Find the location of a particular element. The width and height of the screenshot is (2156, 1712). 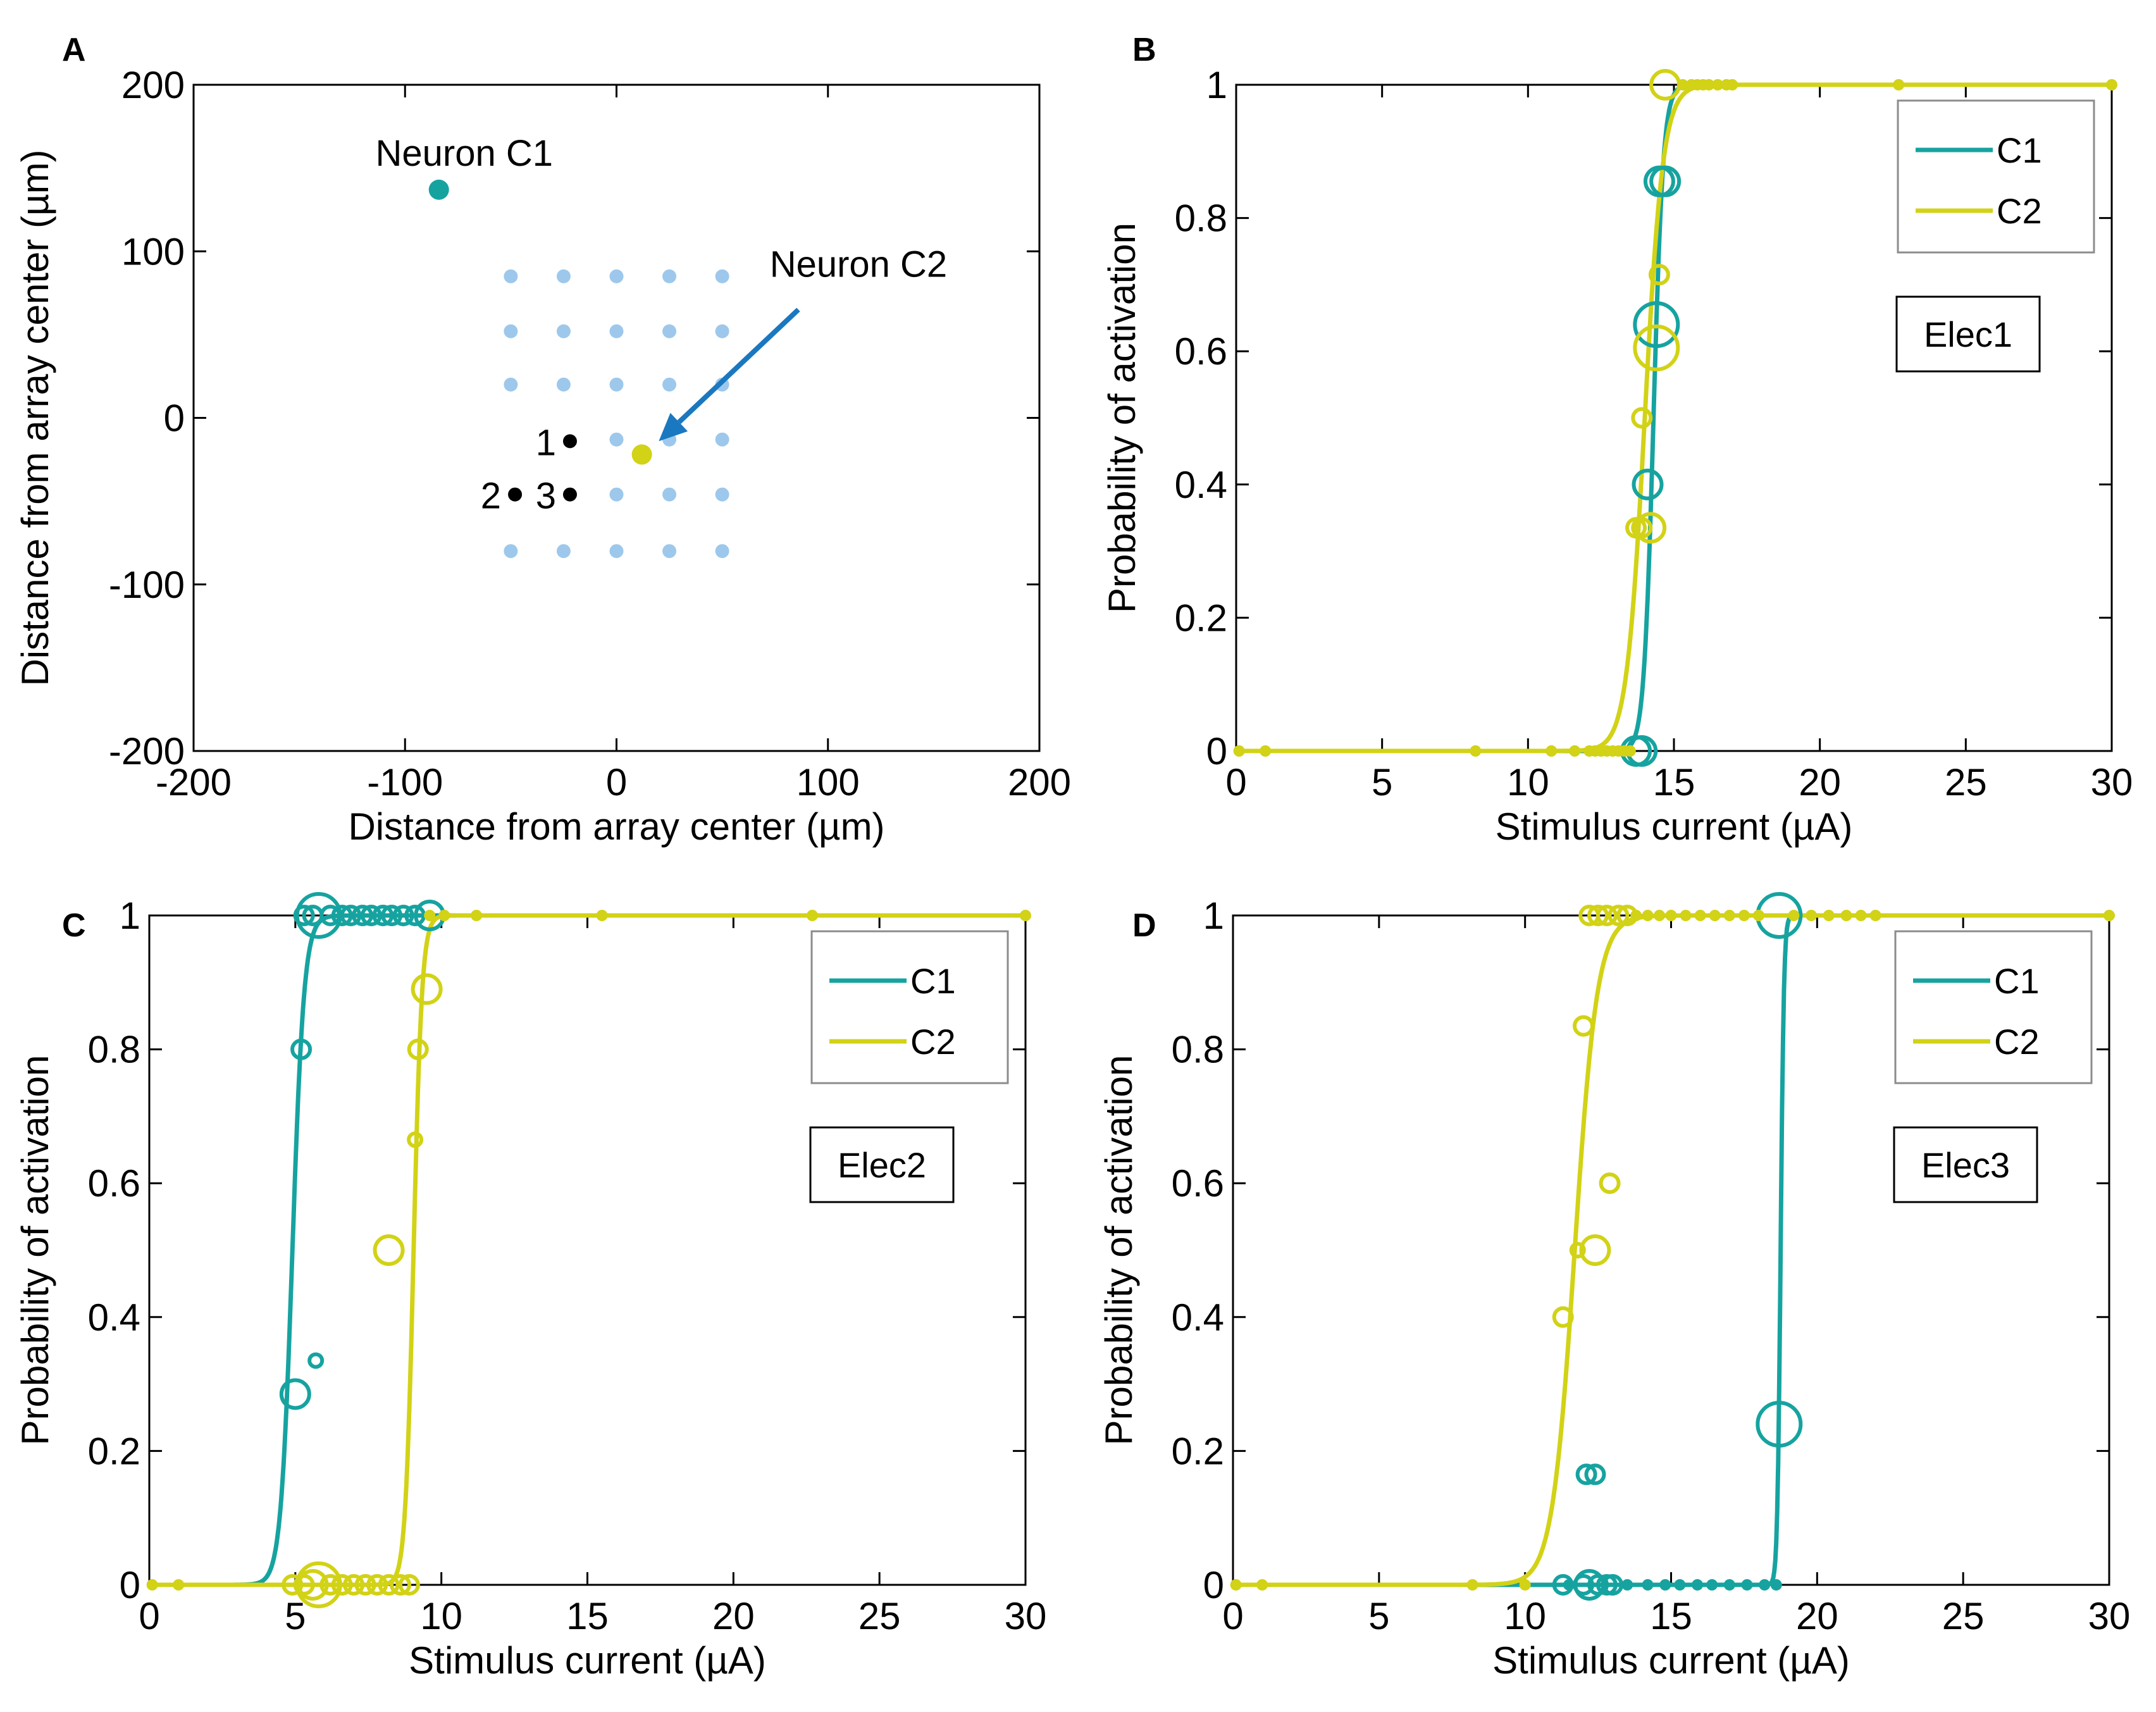

electrode-2-label: 2 is located at coordinates (491, 497).